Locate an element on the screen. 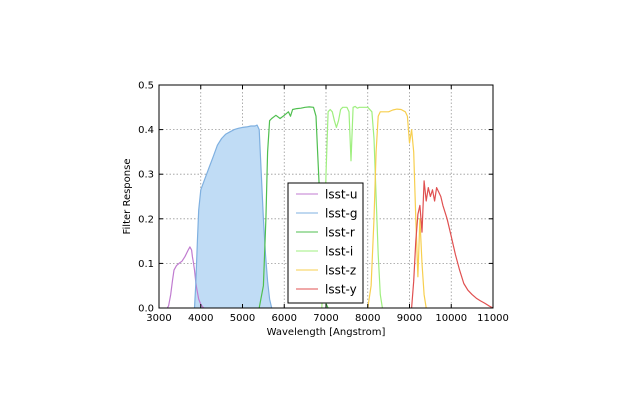 The image size is (640, 400). legend: lsst-u lsst-g lsst-r lsst-i lsst-z lsst-y is located at coordinates (325, 243).